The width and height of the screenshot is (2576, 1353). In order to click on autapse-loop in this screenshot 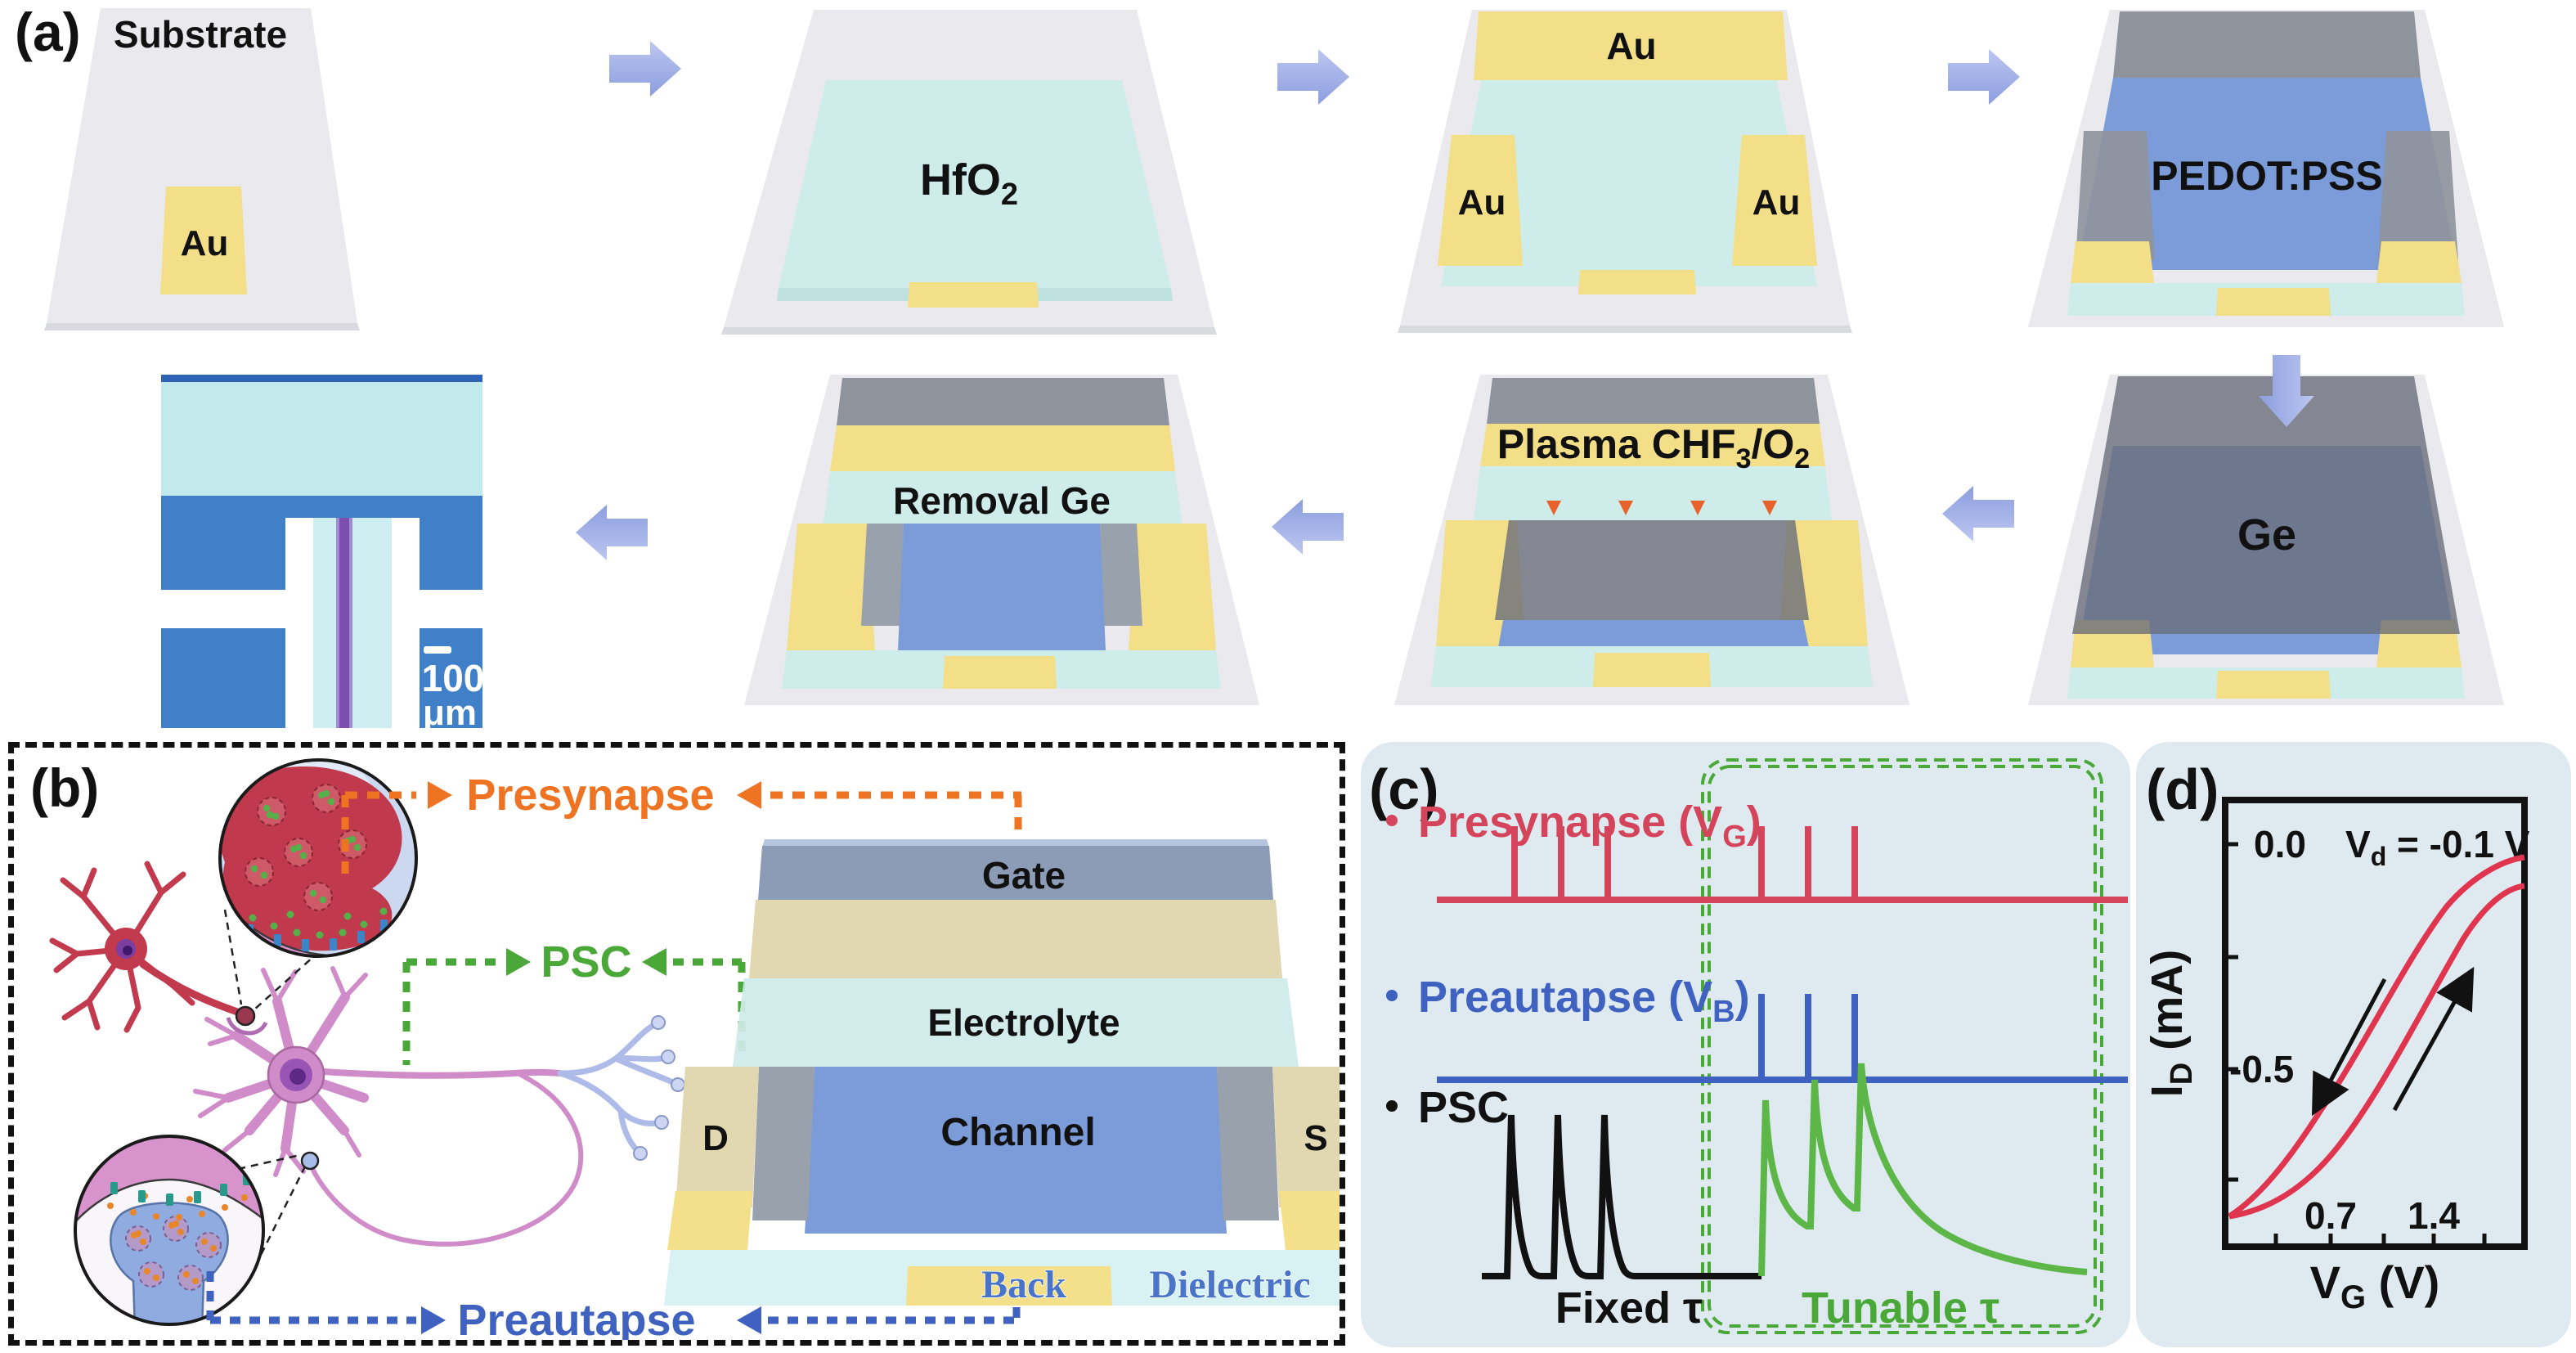, I will do `click(445, 1159)`.